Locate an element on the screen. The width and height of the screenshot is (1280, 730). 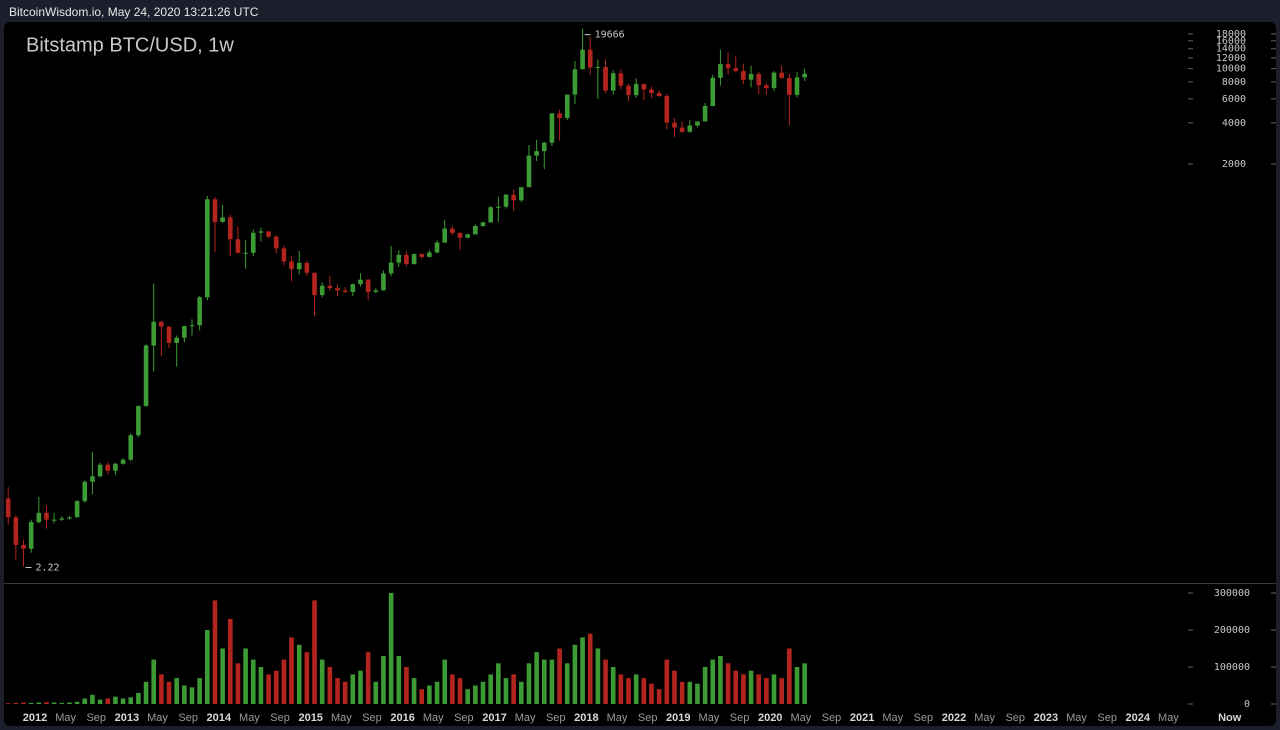
volume-tick-label: 300000 is located at coordinates (1232, 593).